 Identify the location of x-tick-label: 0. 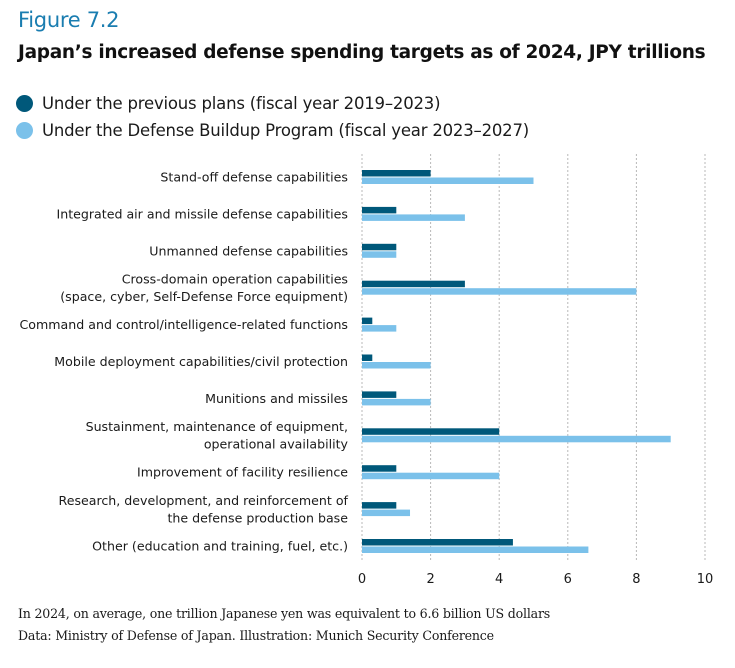
(362, 579).